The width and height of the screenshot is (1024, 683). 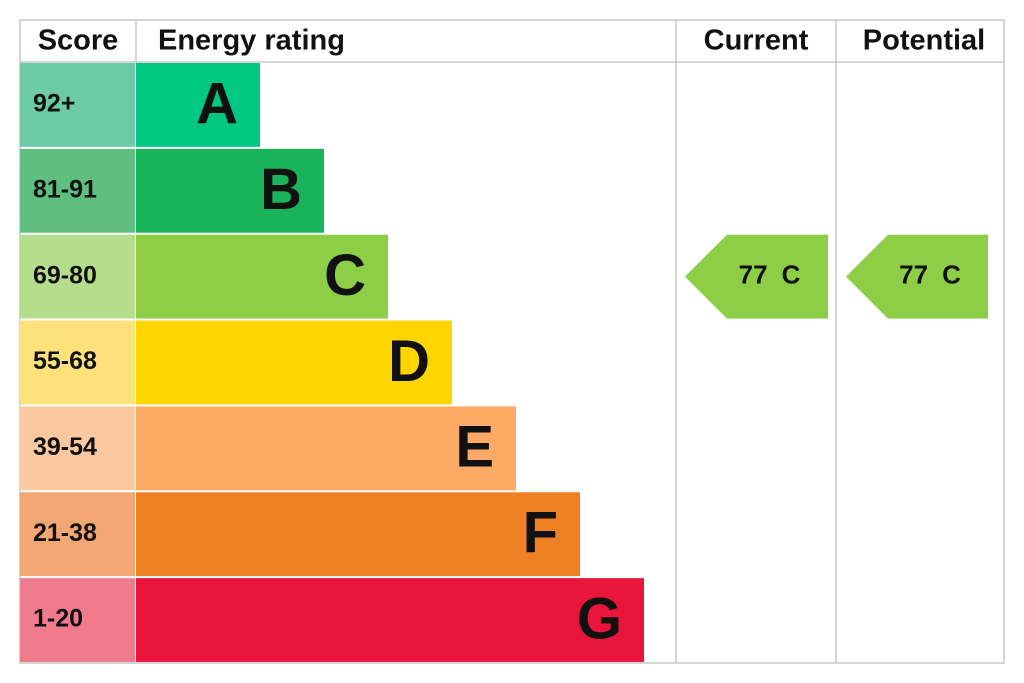 I want to click on current-score: 77, so click(x=753, y=275).